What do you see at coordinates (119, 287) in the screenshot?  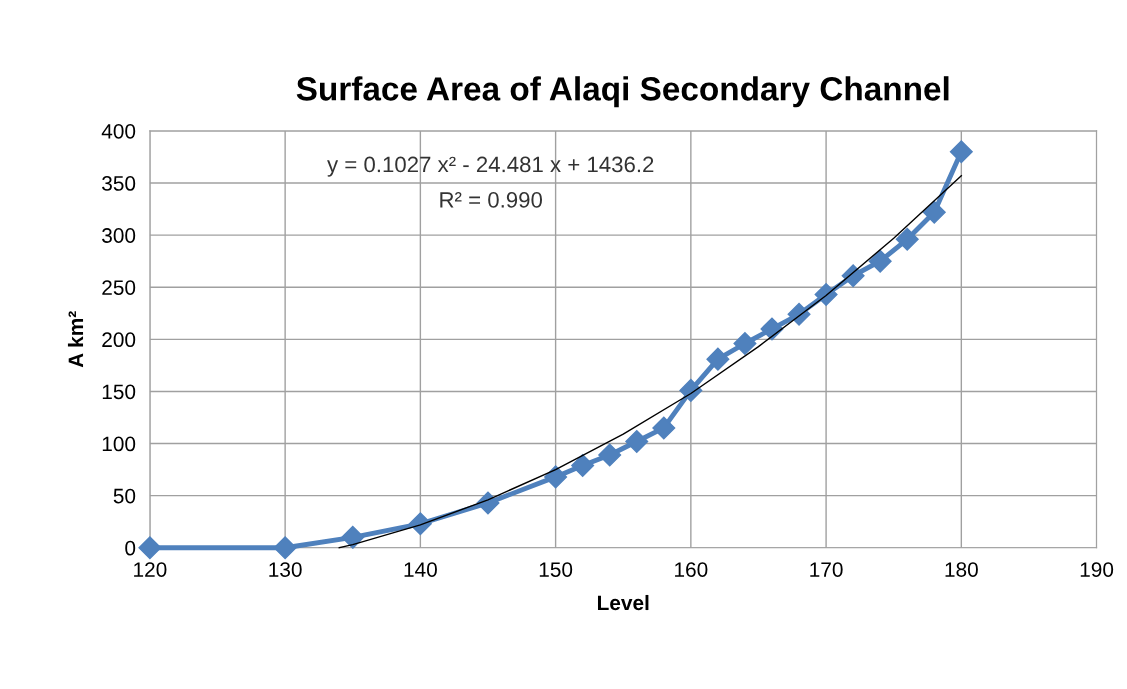 I see `y-tick-label: 250` at bounding box center [119, 287].